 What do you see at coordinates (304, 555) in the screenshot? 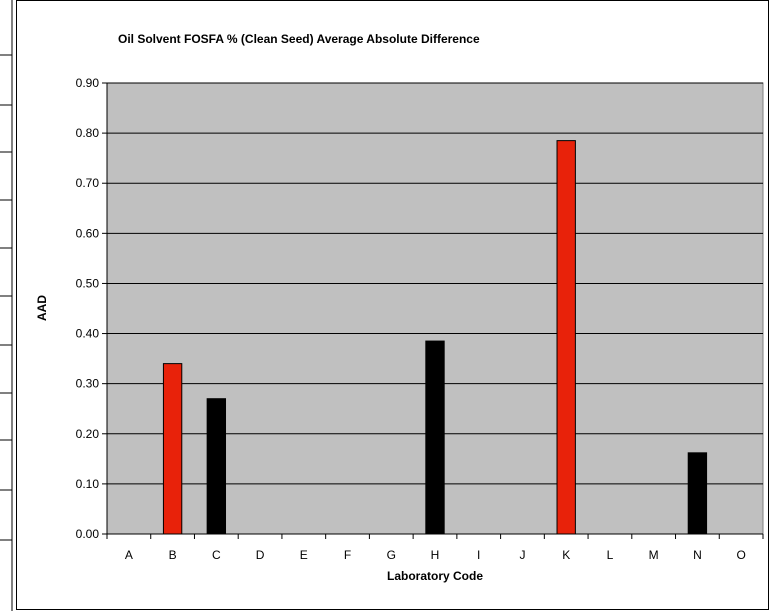
I see `x-tick-label: E` at bounding box center [304, 555].